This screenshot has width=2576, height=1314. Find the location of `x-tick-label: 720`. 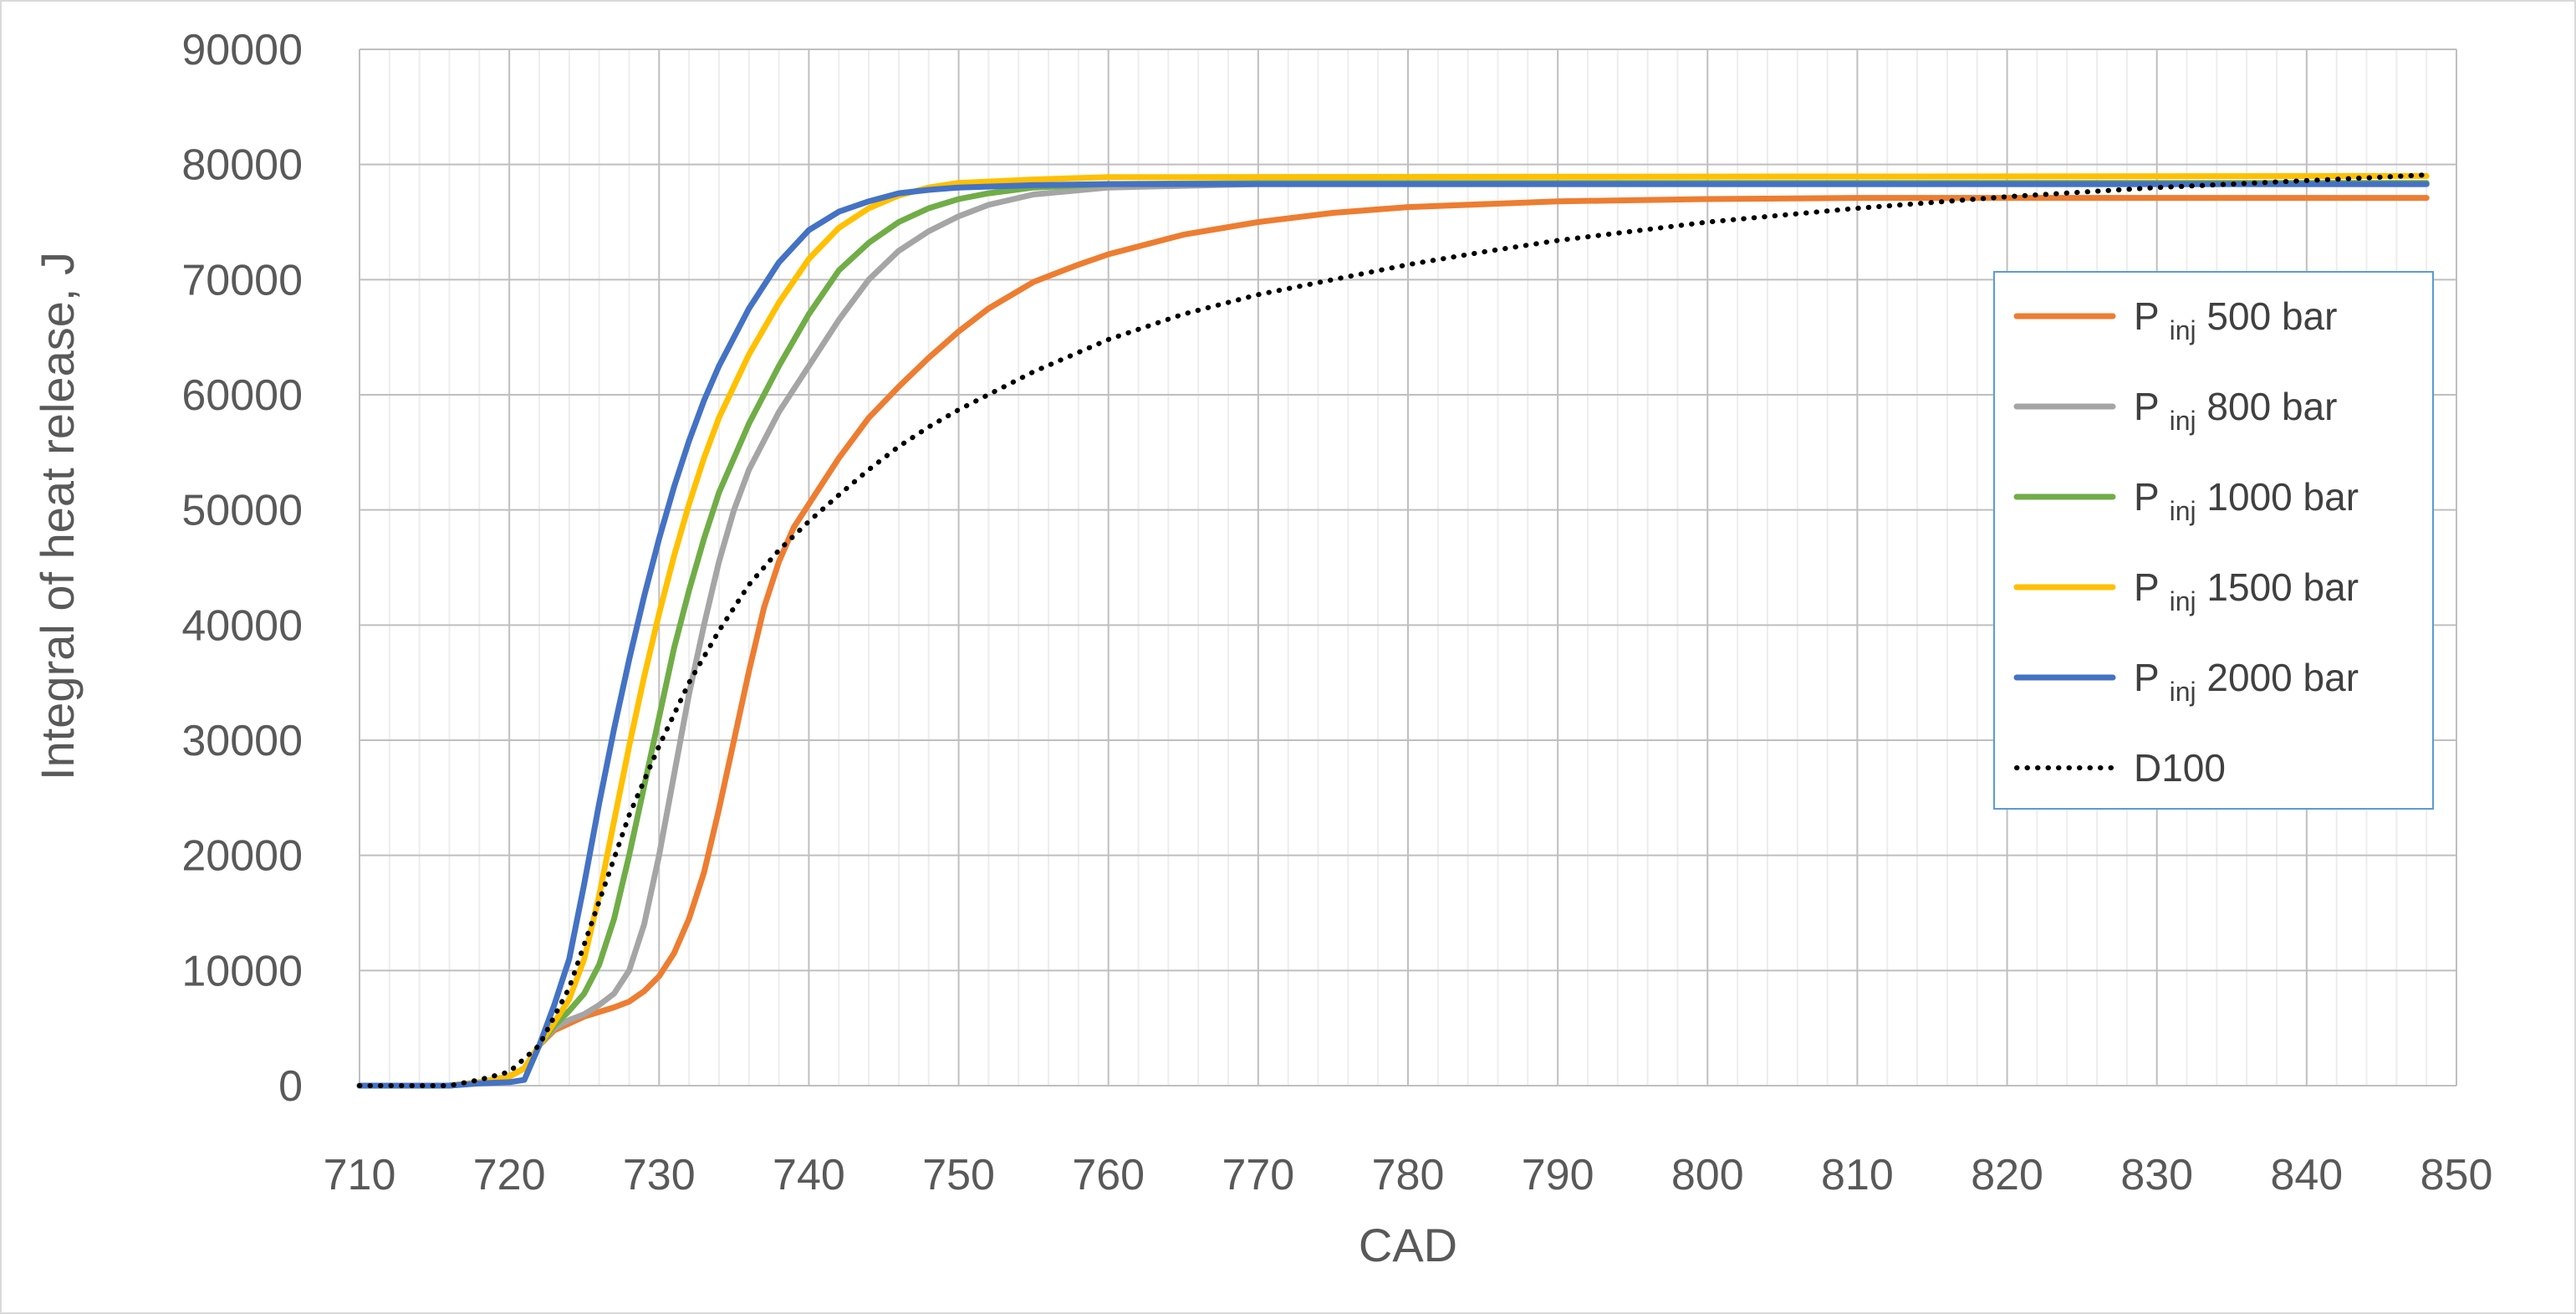

x-tick-label: 720 is located at coordinates (509, 1175).